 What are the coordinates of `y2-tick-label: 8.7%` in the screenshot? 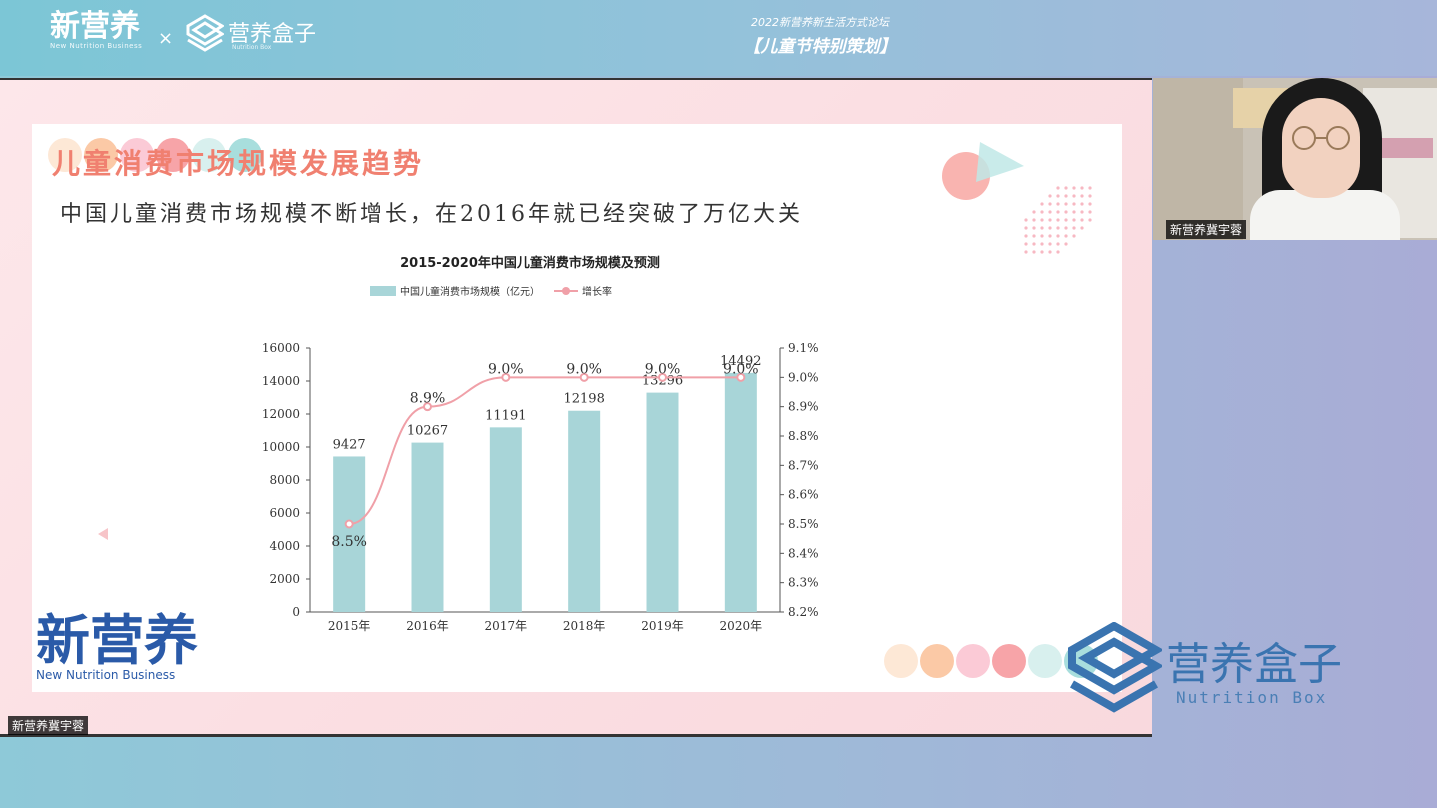 It's located at (803, 465).